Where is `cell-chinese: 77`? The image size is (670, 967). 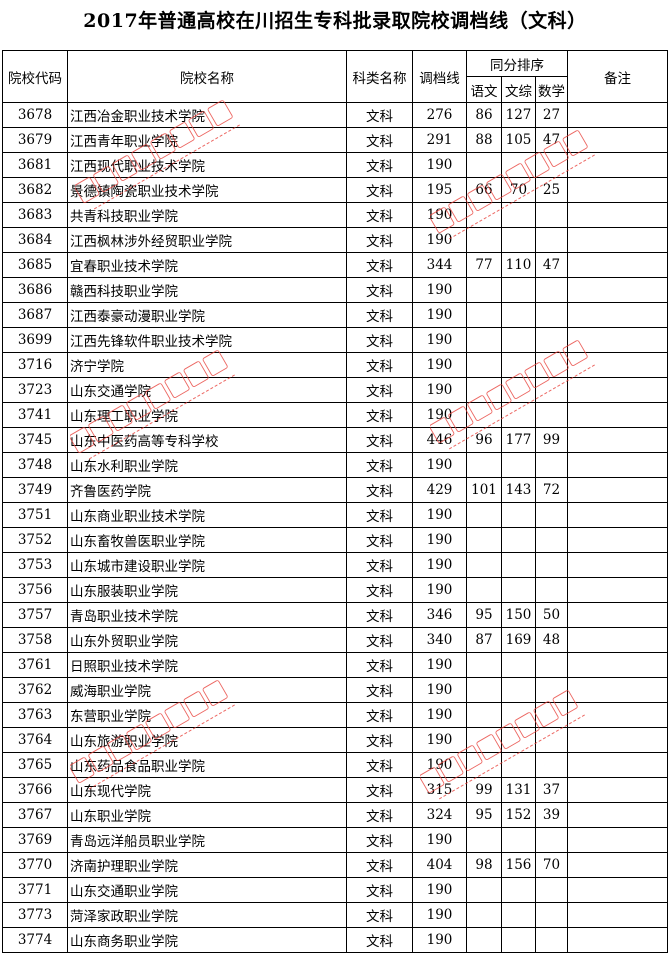
cell-chinese: 77 is located at coordinates (484, 265).